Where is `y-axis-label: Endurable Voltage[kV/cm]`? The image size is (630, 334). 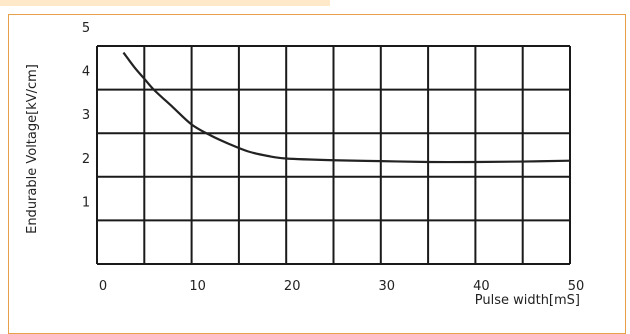
y-axis-label: Endurable Voltage[kV/cm] is located at coordinates (32, 149).